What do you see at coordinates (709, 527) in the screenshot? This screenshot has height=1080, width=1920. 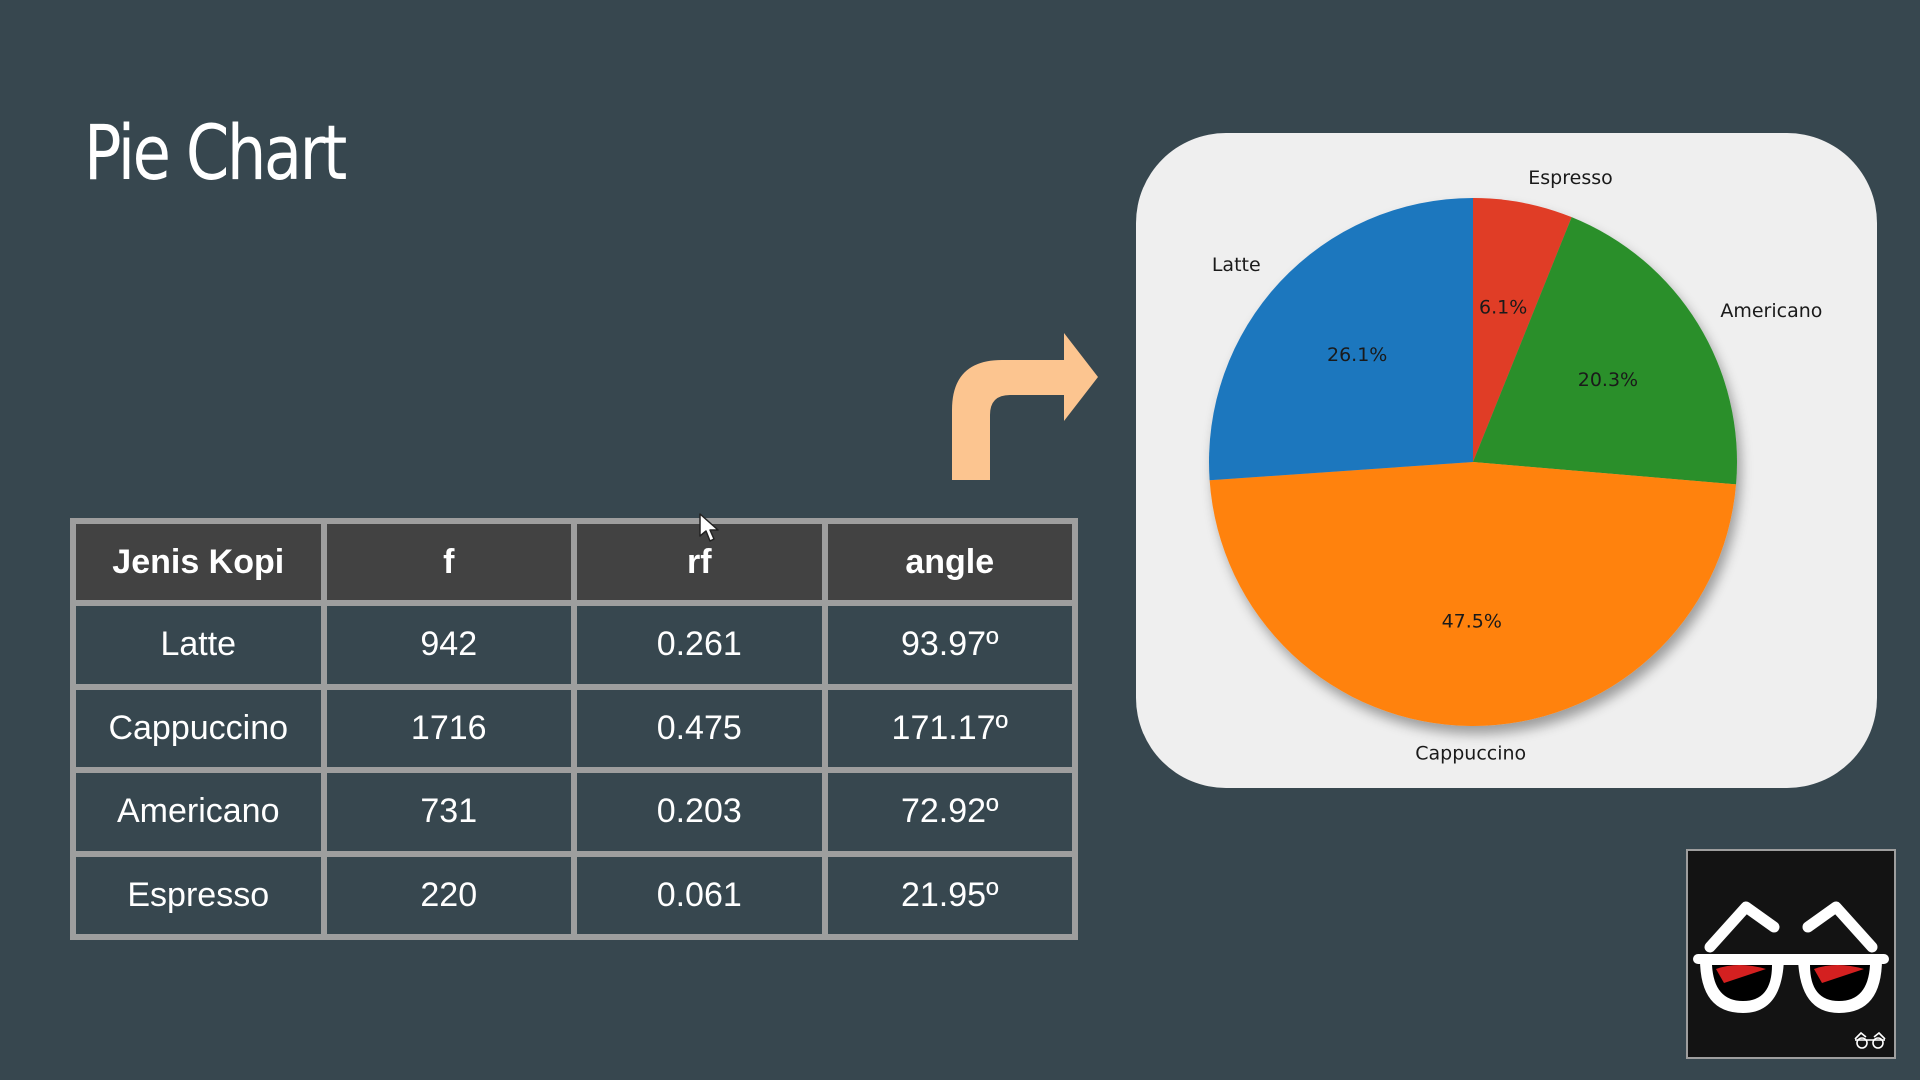 I see `mouse-pointer-icon` at bounding box center [709, 527].